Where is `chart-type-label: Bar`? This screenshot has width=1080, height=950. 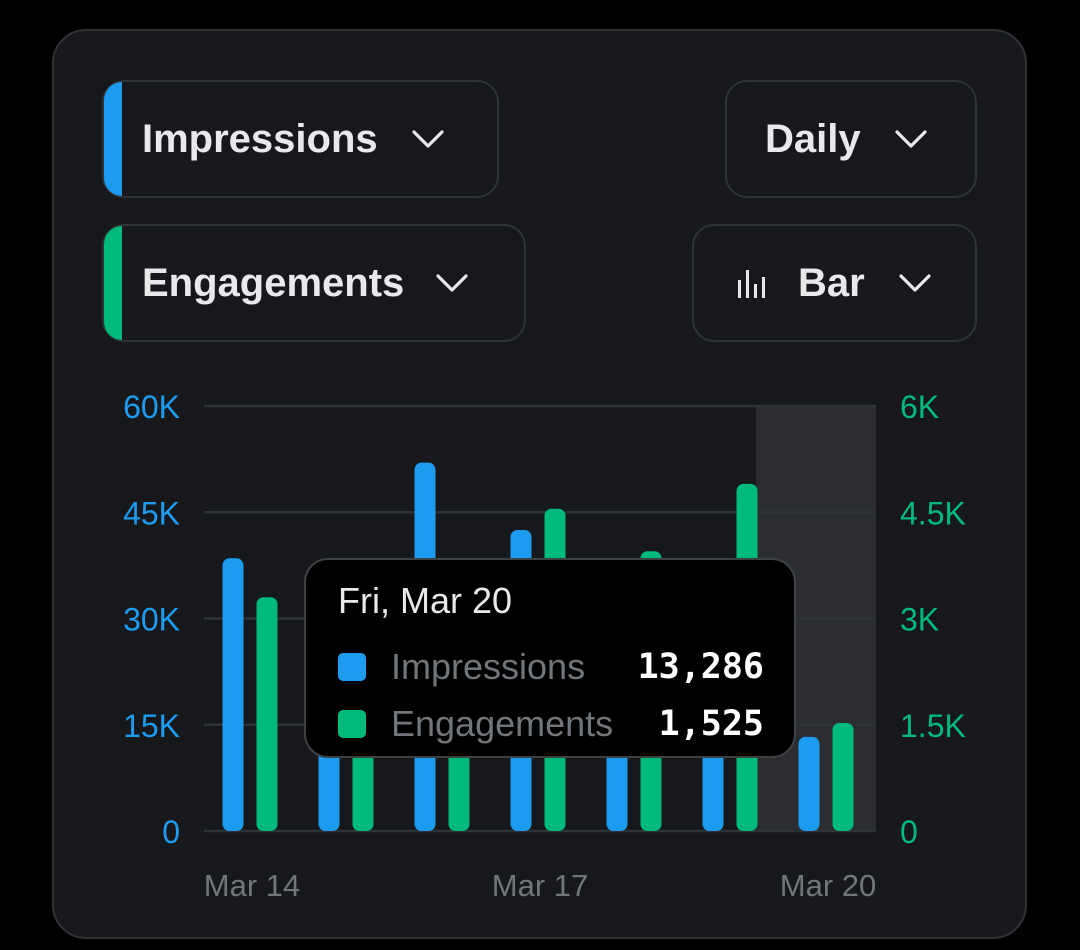 chart-type-label: Bar is located at coordinates (831, 282).